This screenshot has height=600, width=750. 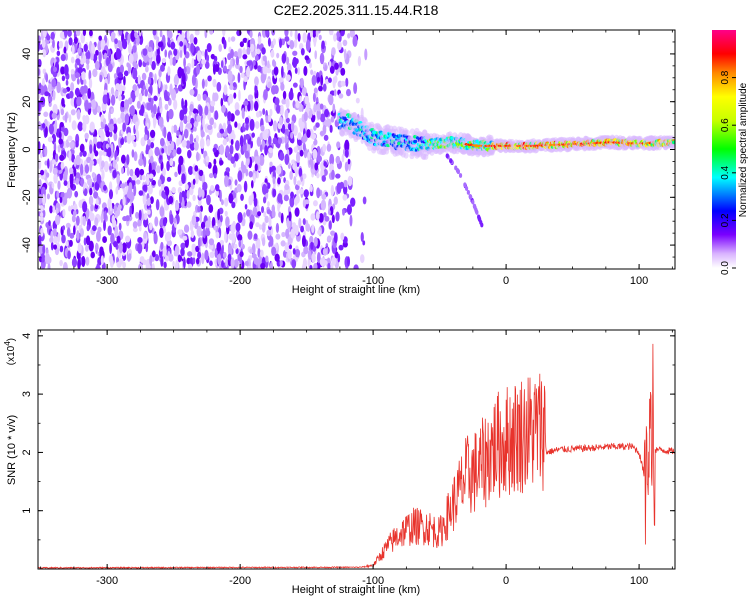 What do you see at coordinates (27, 197) in the screenshot?
I see `y-tick-label: -20` at bounding box center [27, 197].